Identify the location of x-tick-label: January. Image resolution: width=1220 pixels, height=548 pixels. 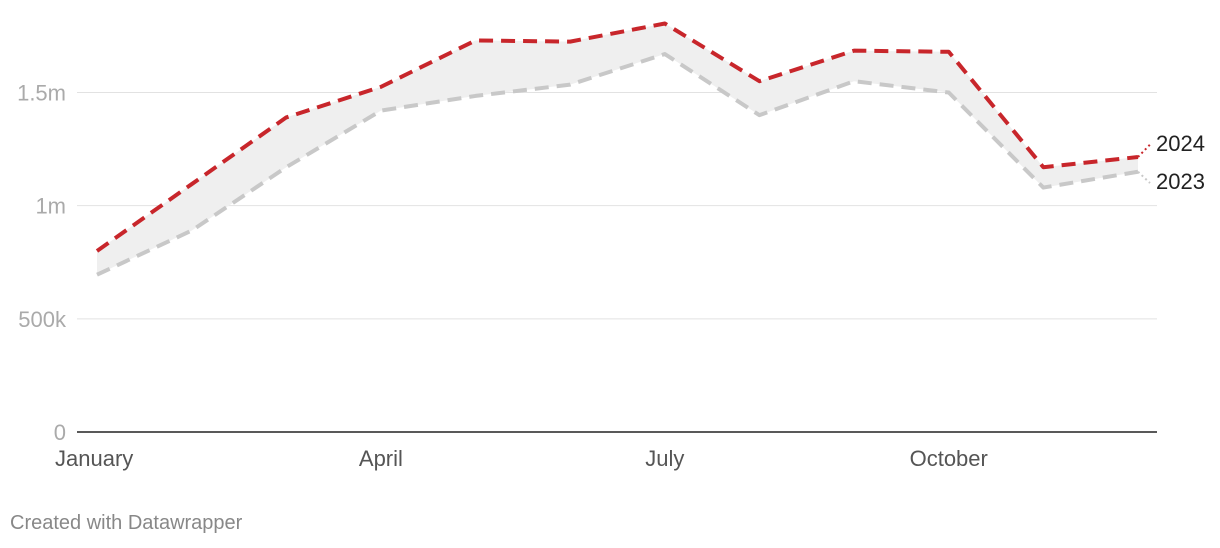
(94, 458).